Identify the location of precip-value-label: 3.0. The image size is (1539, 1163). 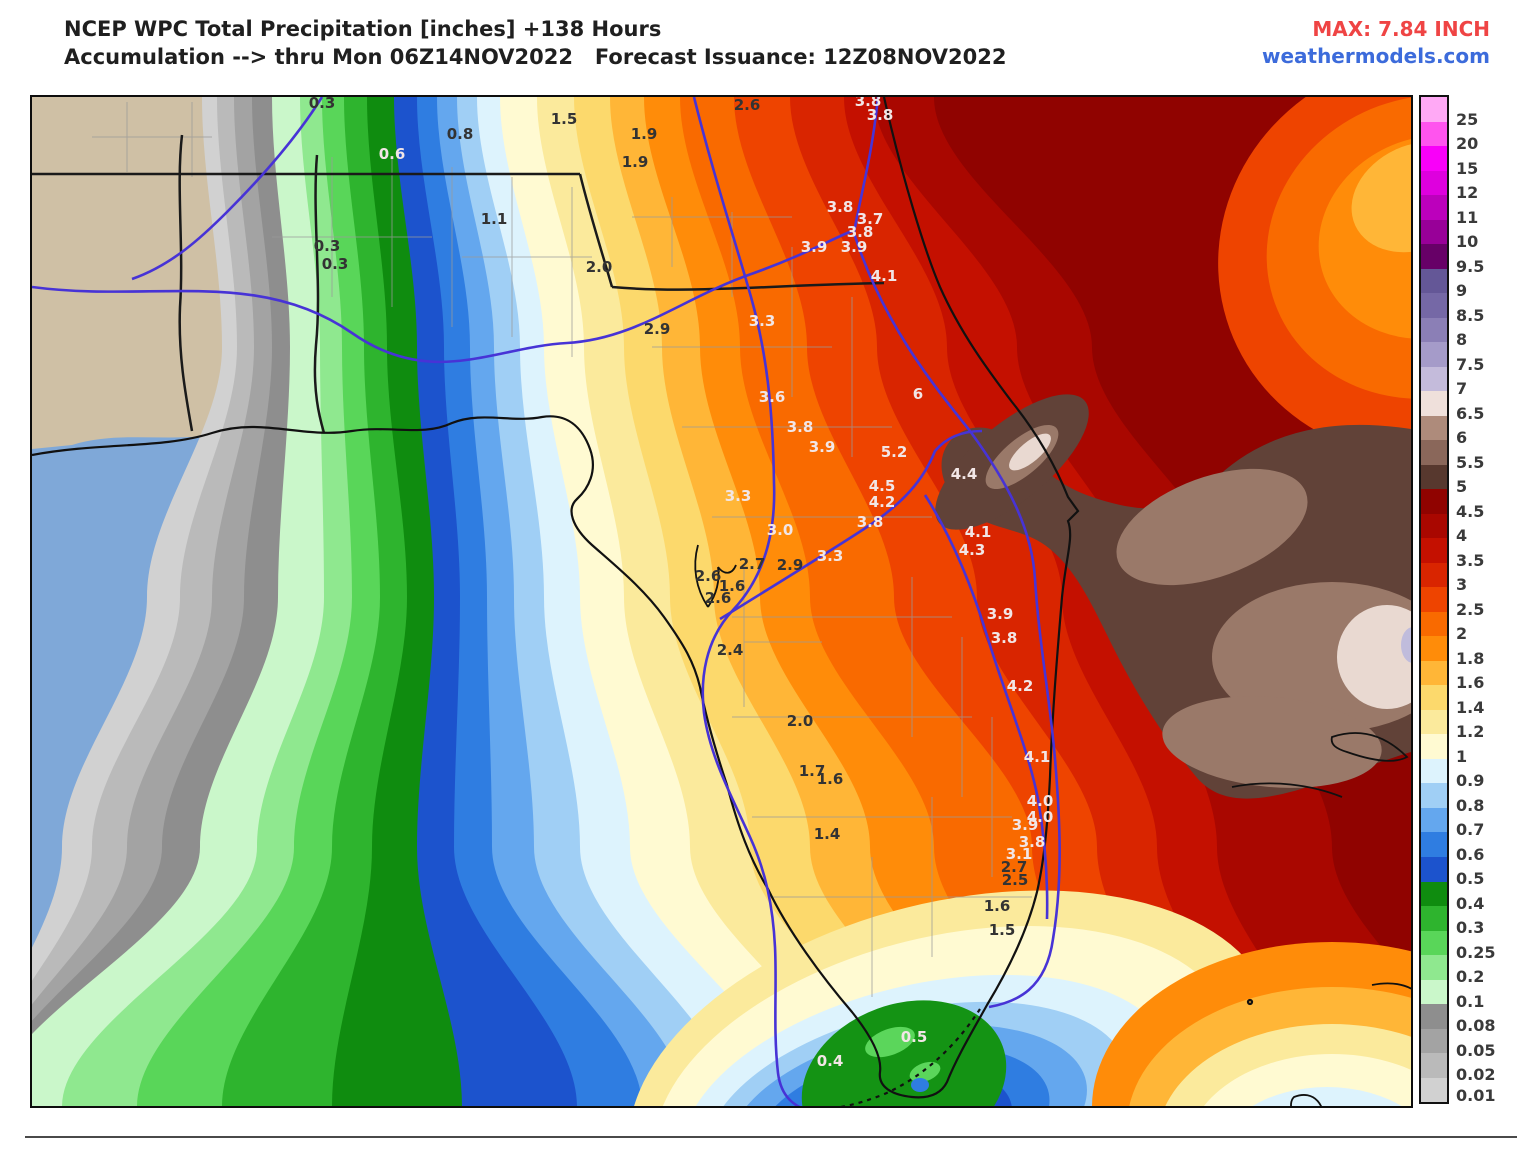
(780, 530).